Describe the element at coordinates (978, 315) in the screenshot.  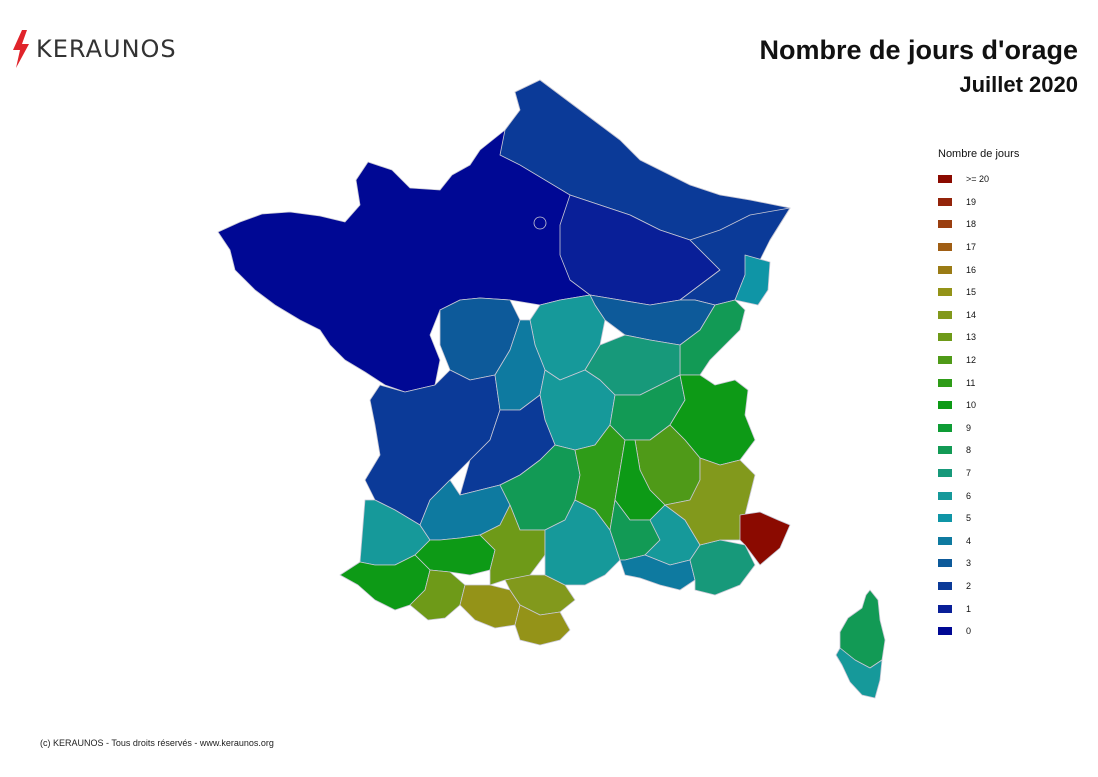
I see `legend-item: 14` at that location.